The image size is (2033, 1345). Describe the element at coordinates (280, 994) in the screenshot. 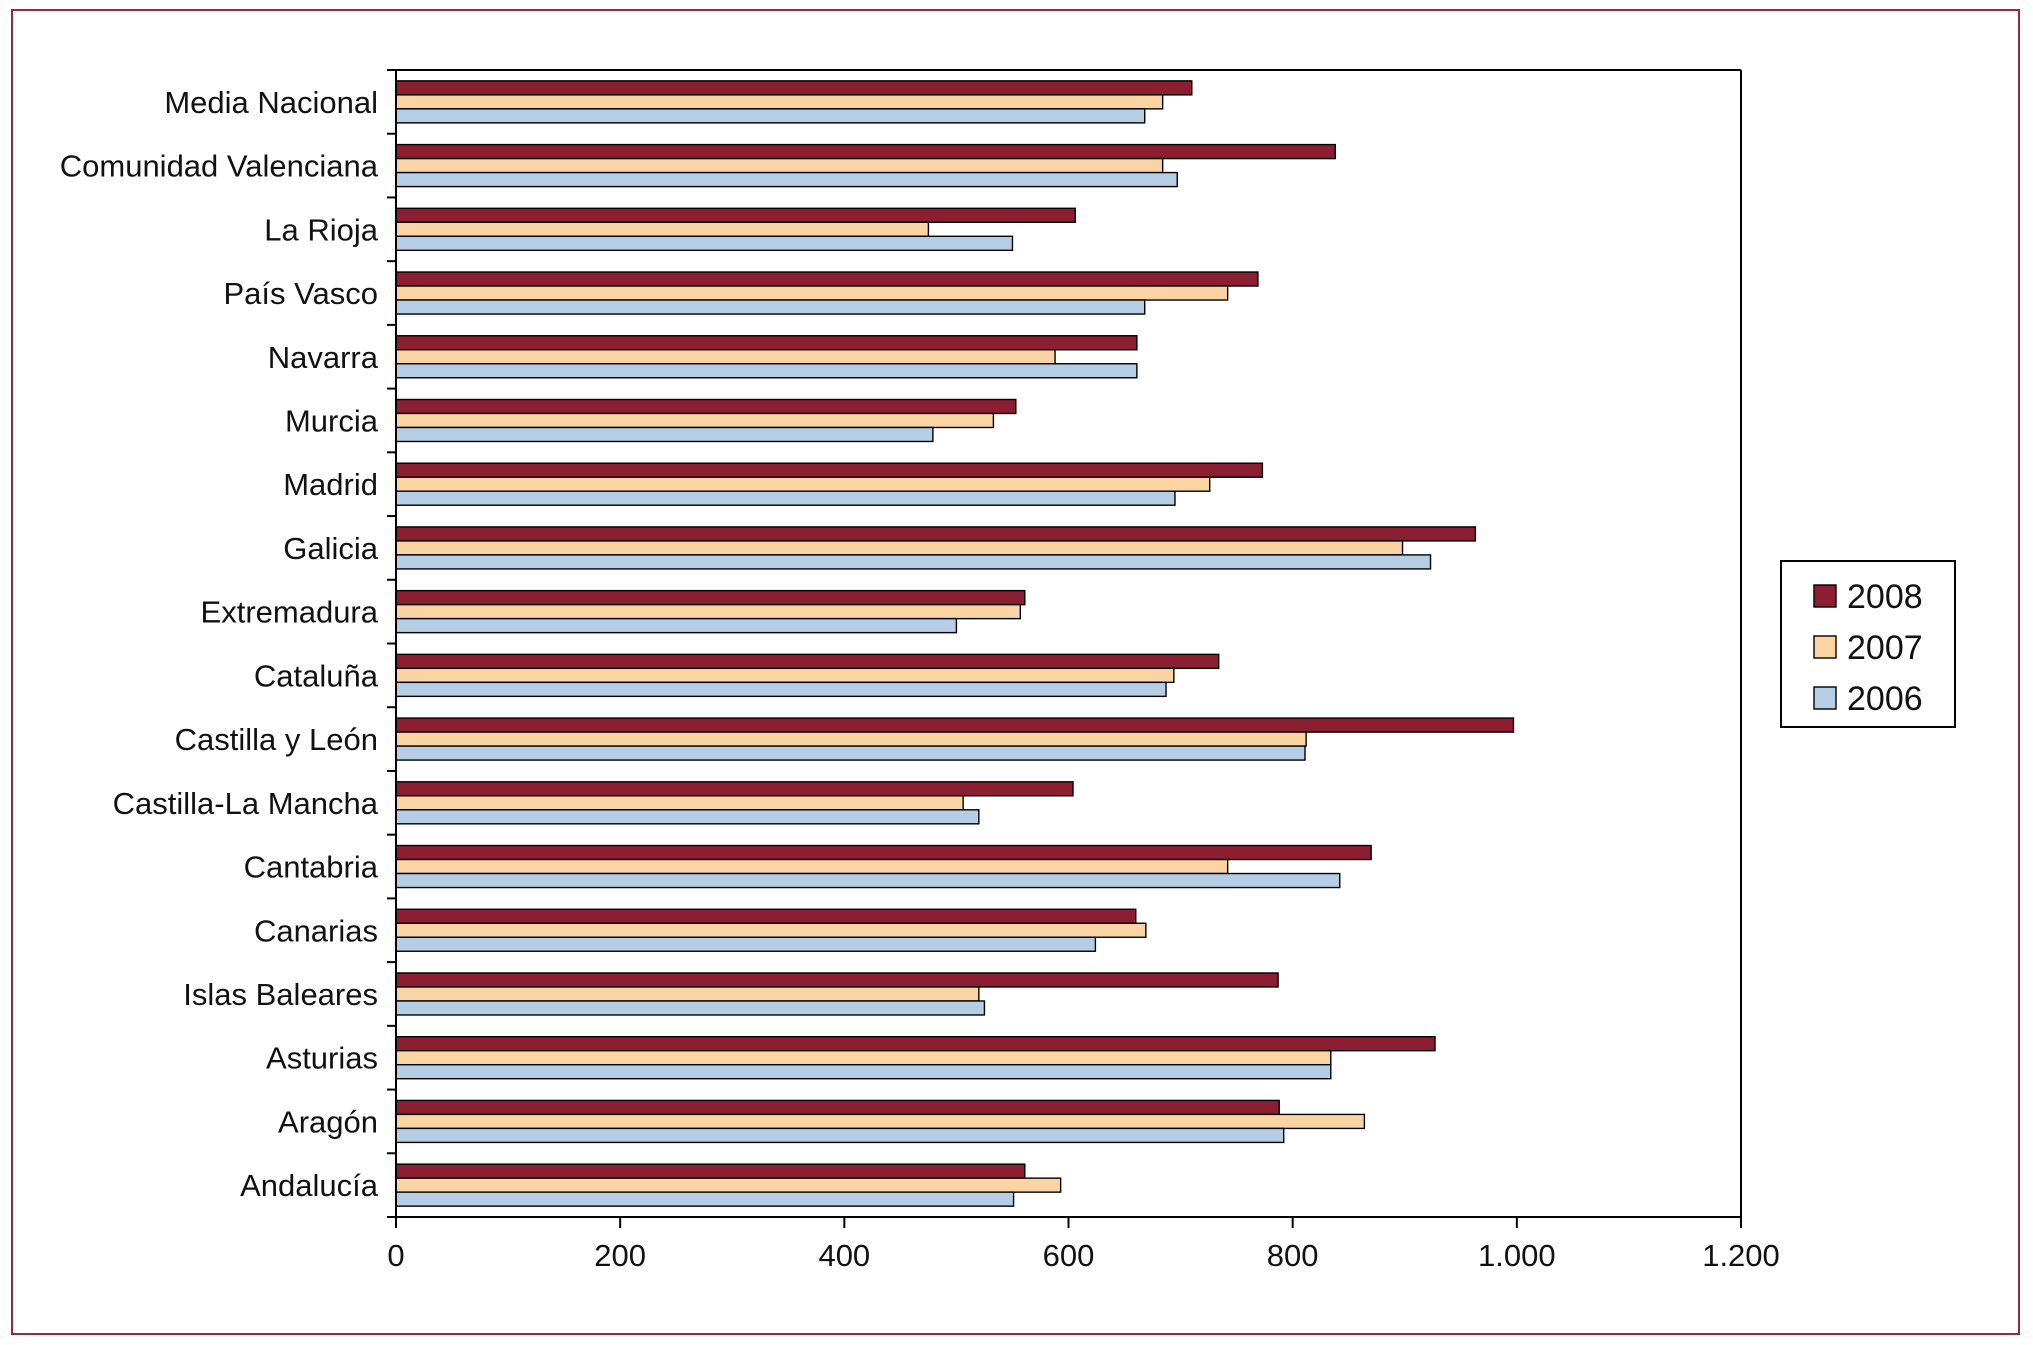

I see `category-label: Islas Baleares` at that location.